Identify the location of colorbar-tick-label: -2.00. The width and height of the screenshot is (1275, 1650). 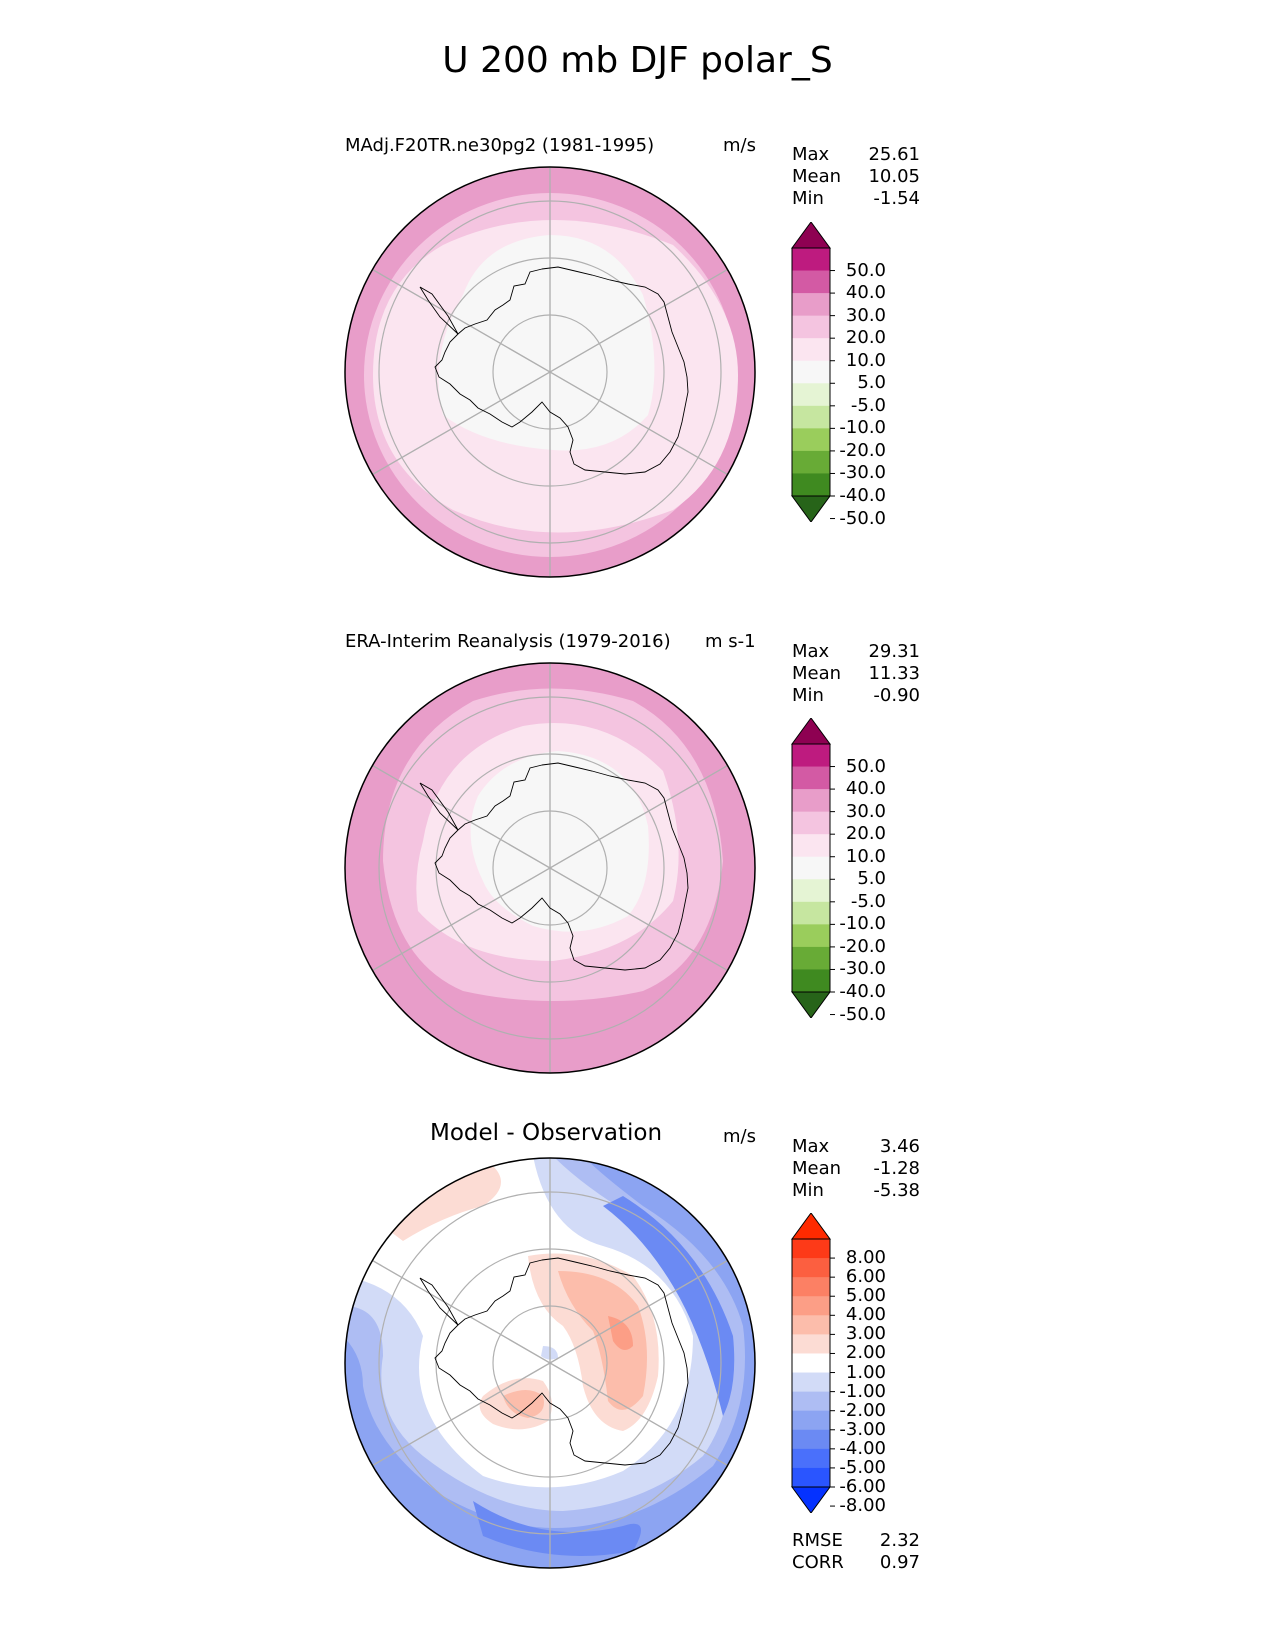
(862, 1410).